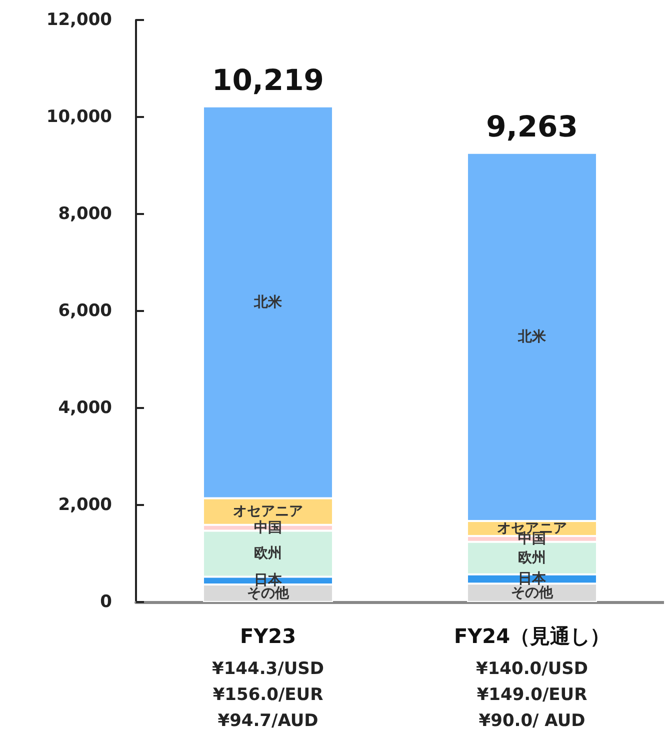  What do you see at coordinates (268, 528) in the screenshot?
I see `series-label: 中国` at bounding box center [268, 528].